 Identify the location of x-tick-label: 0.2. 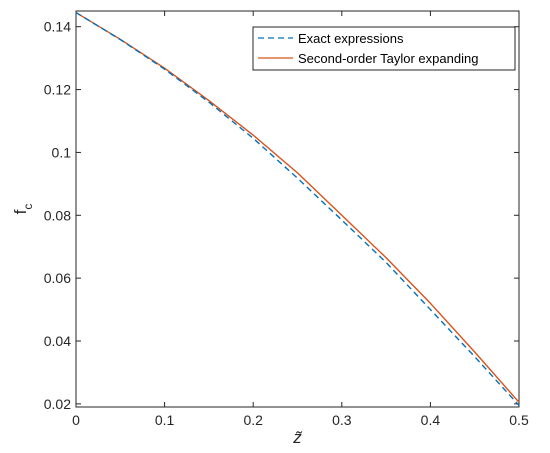
(253, 420).